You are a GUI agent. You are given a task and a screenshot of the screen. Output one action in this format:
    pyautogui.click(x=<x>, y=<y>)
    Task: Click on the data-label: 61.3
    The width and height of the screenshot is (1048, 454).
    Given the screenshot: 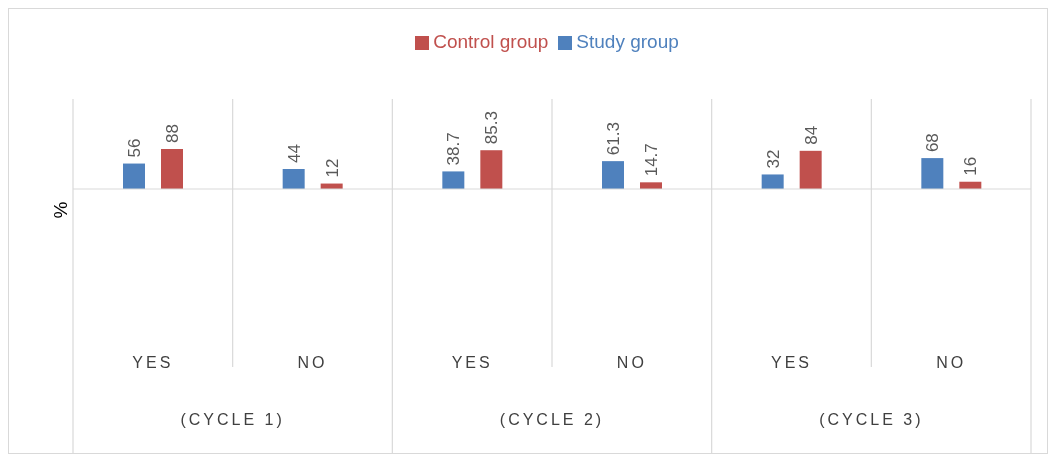 What is the action you would take?
    pyautogui.click(x=613, y=139)
    